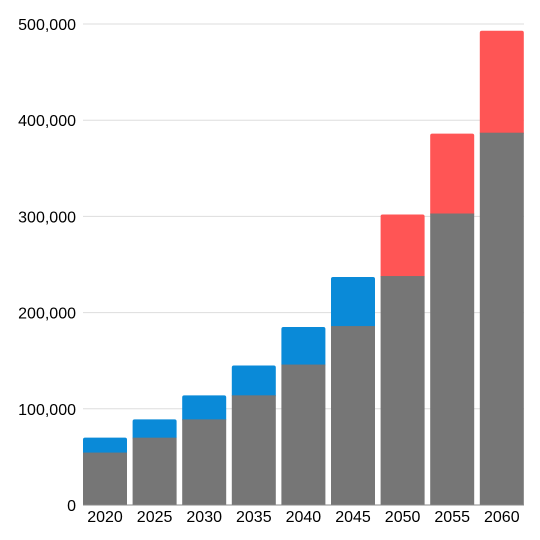  Describe the element at coordinates (47, 410) in the screenshot. I see `y-tick-label: 100,000` at that location.